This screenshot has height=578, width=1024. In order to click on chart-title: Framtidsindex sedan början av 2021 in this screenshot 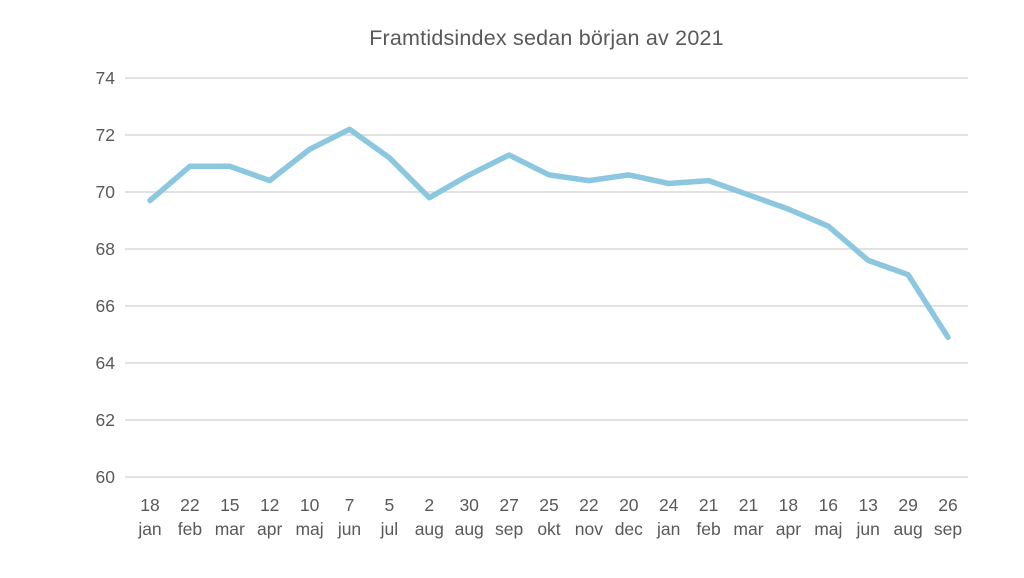, I will do `click(546, 38)`.